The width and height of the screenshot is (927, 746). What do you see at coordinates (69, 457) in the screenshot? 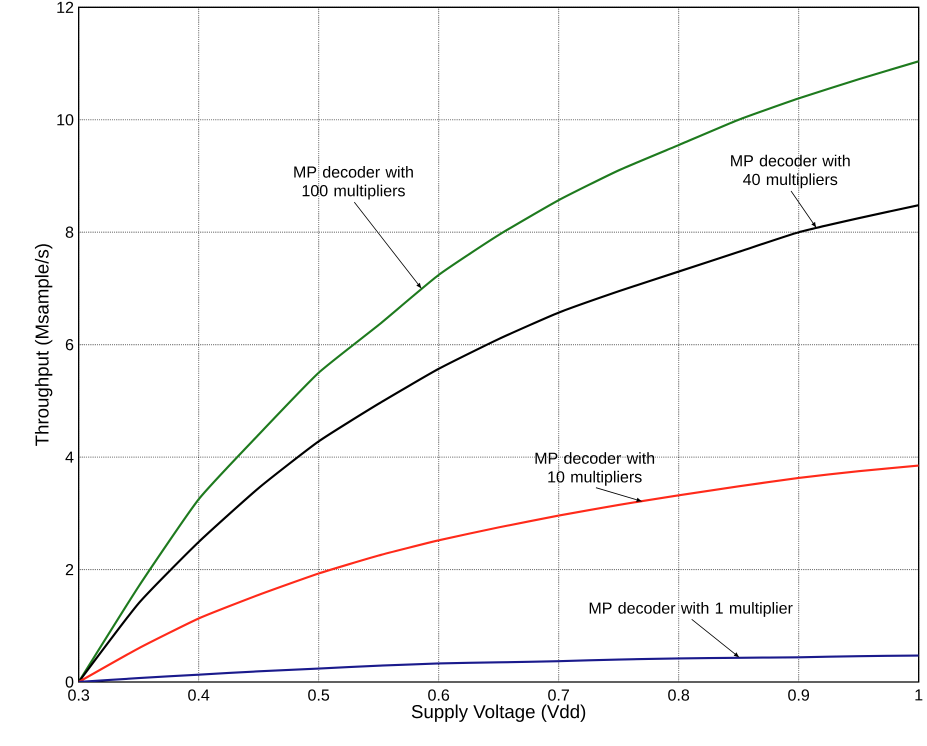
I see `y-tick-label: 4` at bounding box center [69, 457].